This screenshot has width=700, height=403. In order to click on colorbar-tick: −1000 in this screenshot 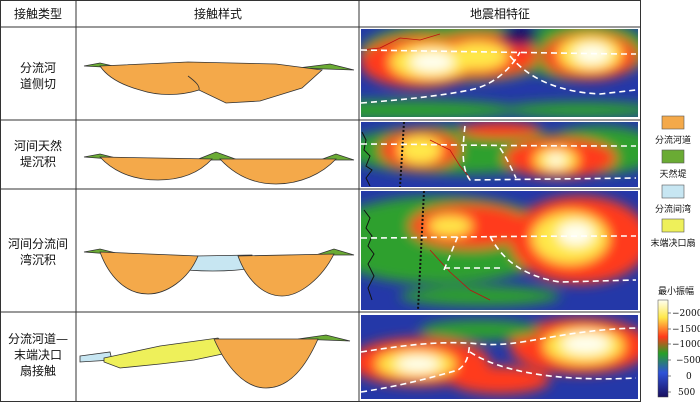, I will do `click(686, 345)`.